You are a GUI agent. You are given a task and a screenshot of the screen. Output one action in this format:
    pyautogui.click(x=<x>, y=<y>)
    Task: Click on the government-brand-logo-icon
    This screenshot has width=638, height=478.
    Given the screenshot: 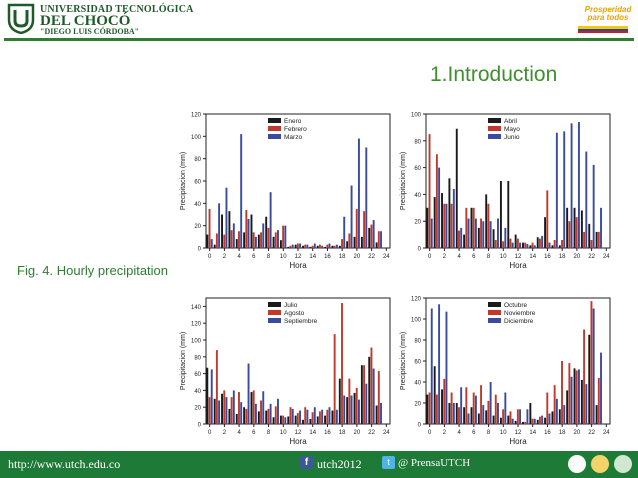 What is the action you would take?
    pyautogui.click(x=600, y=19)
    